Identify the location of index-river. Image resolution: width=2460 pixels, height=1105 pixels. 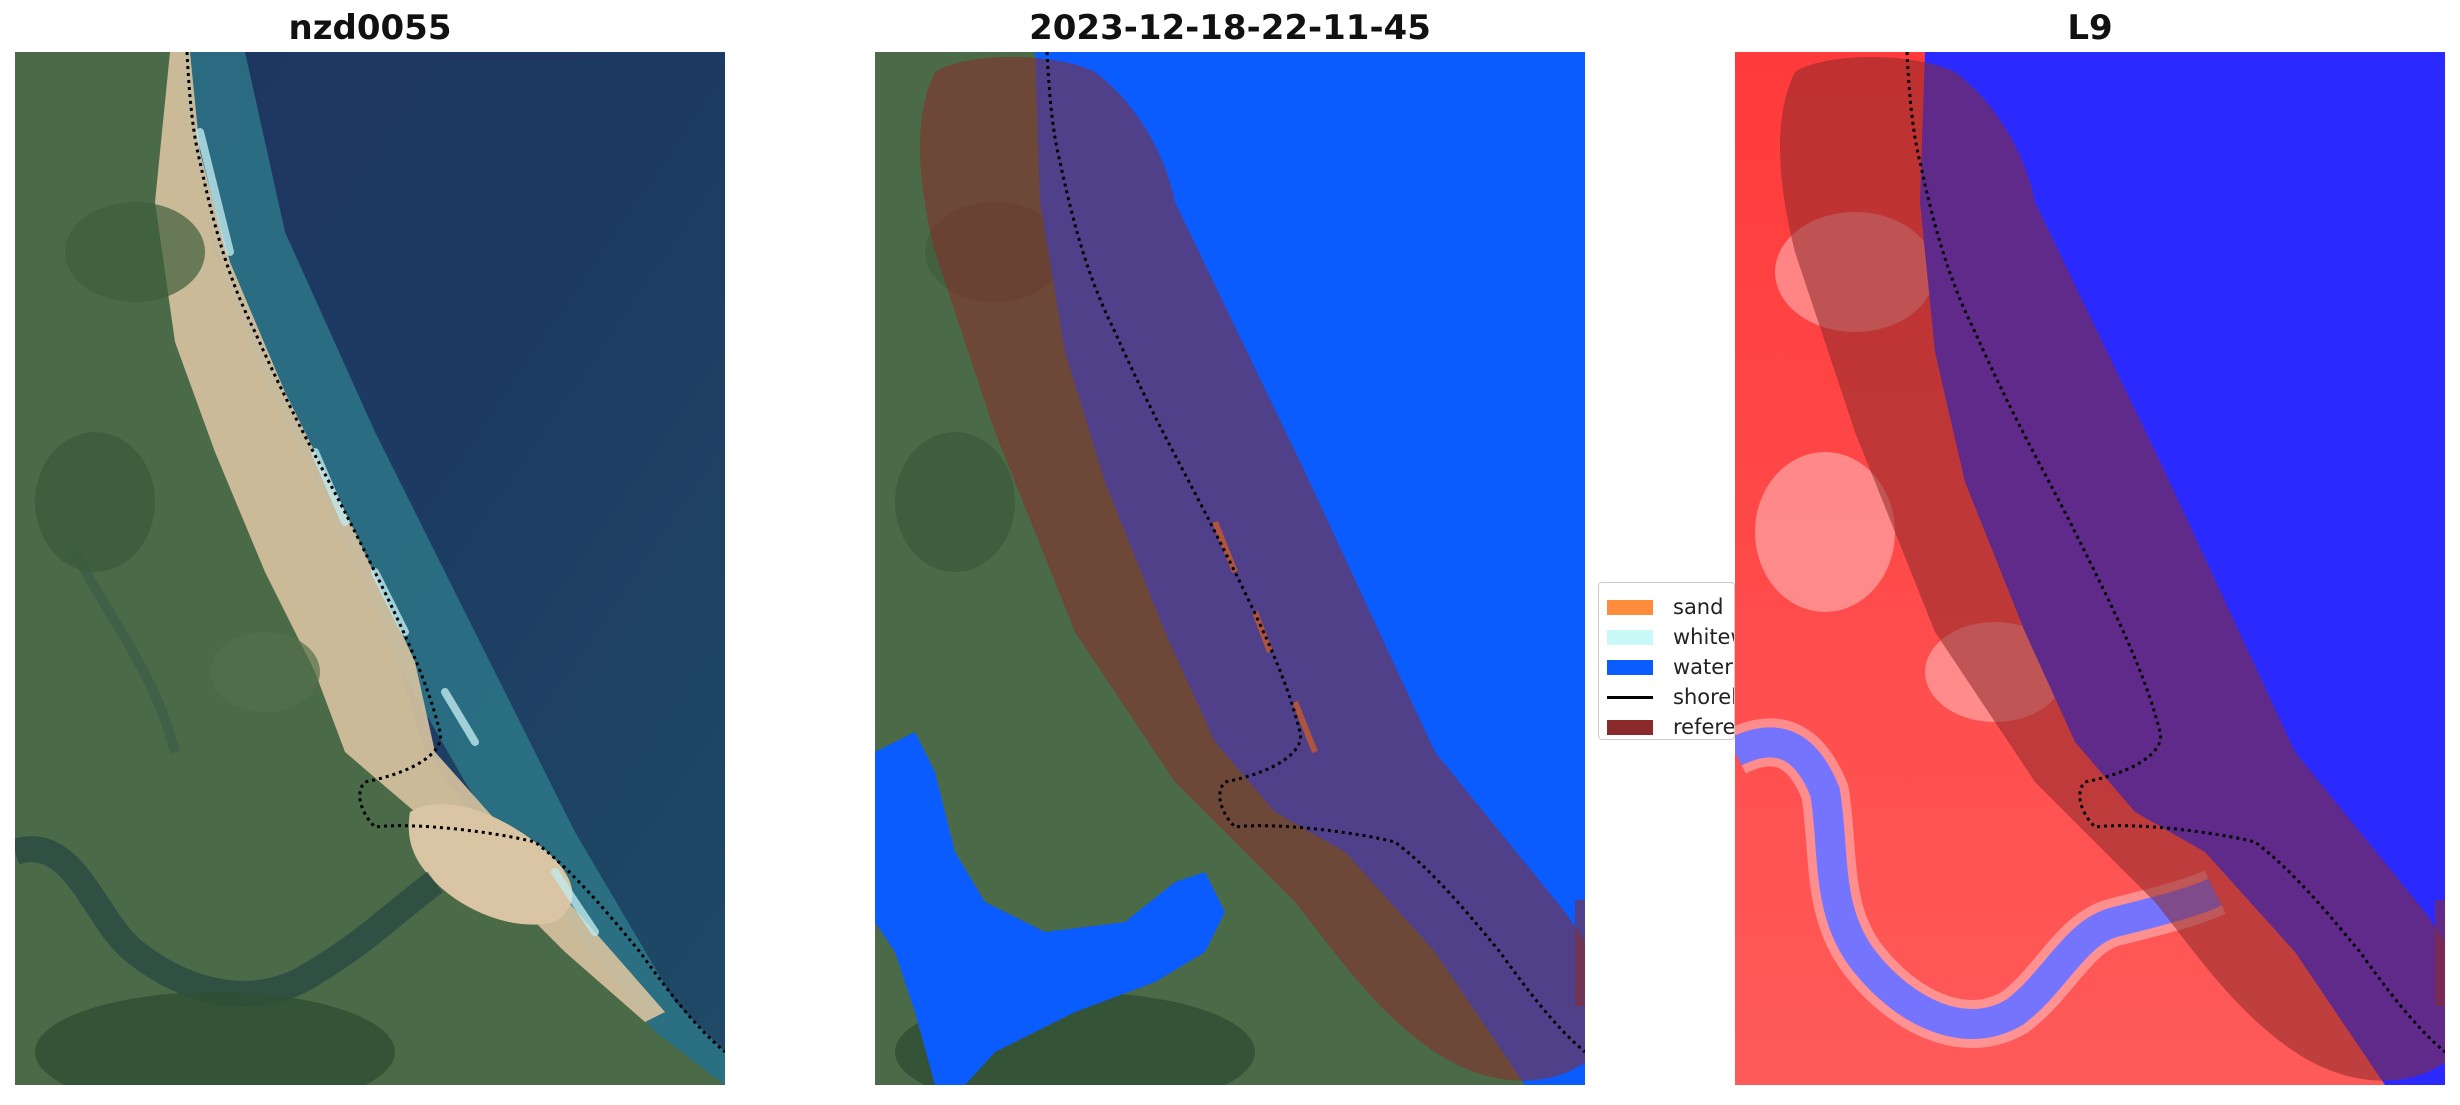
(1978, 883).